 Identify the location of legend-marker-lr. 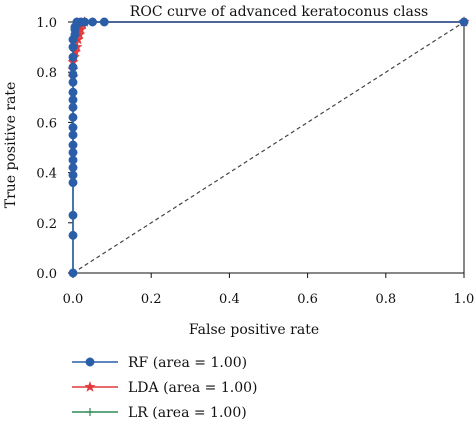
(90, 412).